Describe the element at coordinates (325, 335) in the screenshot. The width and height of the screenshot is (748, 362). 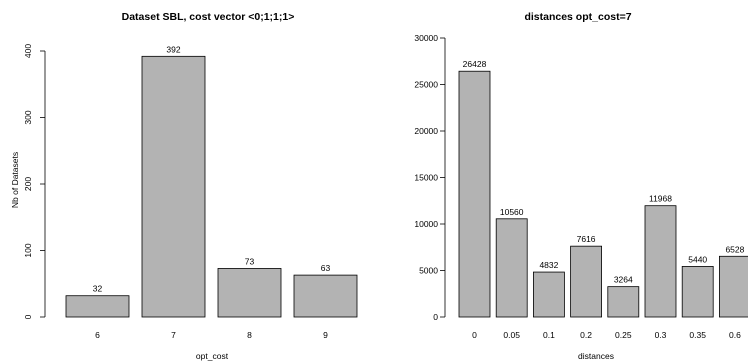
I see `x-tick-label: 9` at that location.